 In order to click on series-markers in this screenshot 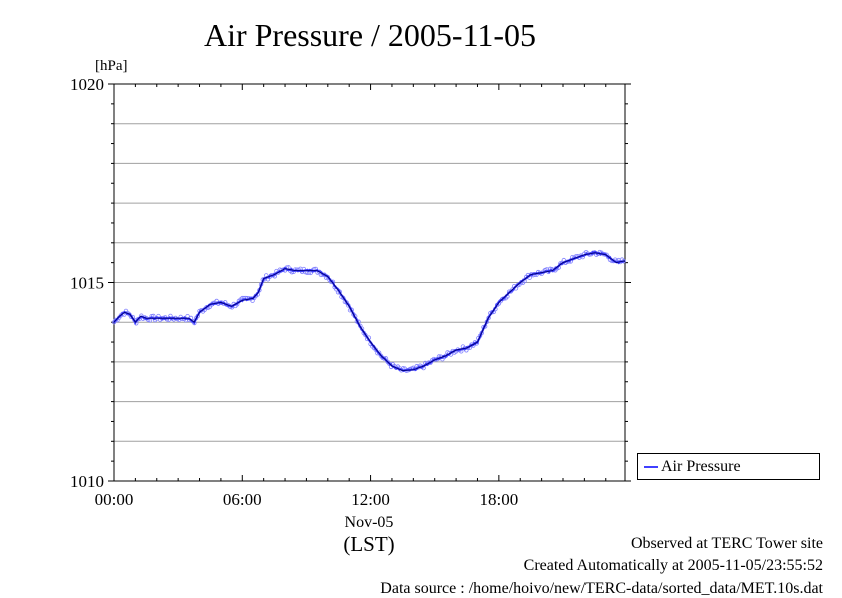, I will do `click(368, 311)`.